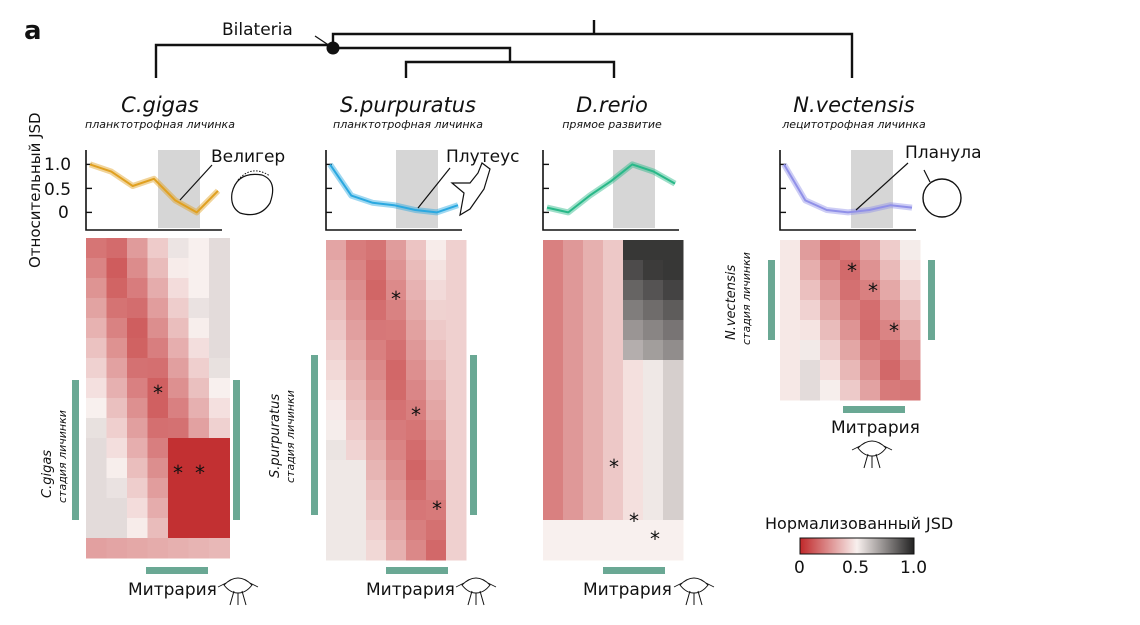 This screenshot has width=1140, height=625. Describe the element at coordinates (314, 435) in the screenshot. I see `stage-bar` at that location.